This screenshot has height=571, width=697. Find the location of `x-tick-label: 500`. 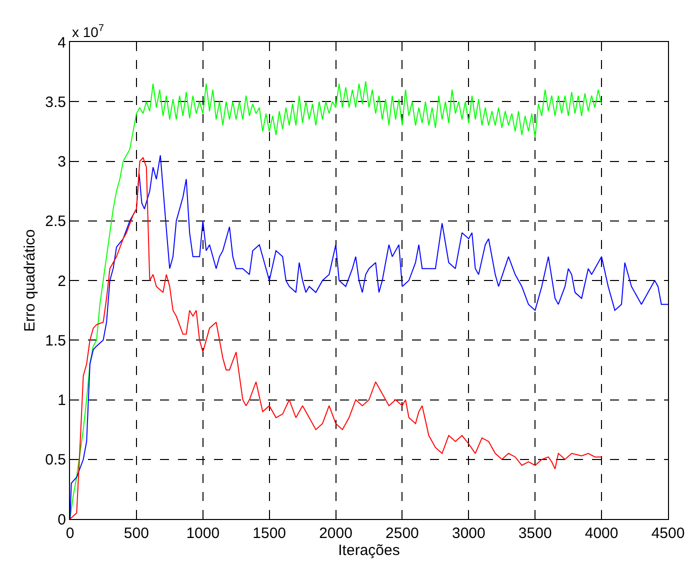

x-tick-label: 500 is located at coordinates (136, 533).